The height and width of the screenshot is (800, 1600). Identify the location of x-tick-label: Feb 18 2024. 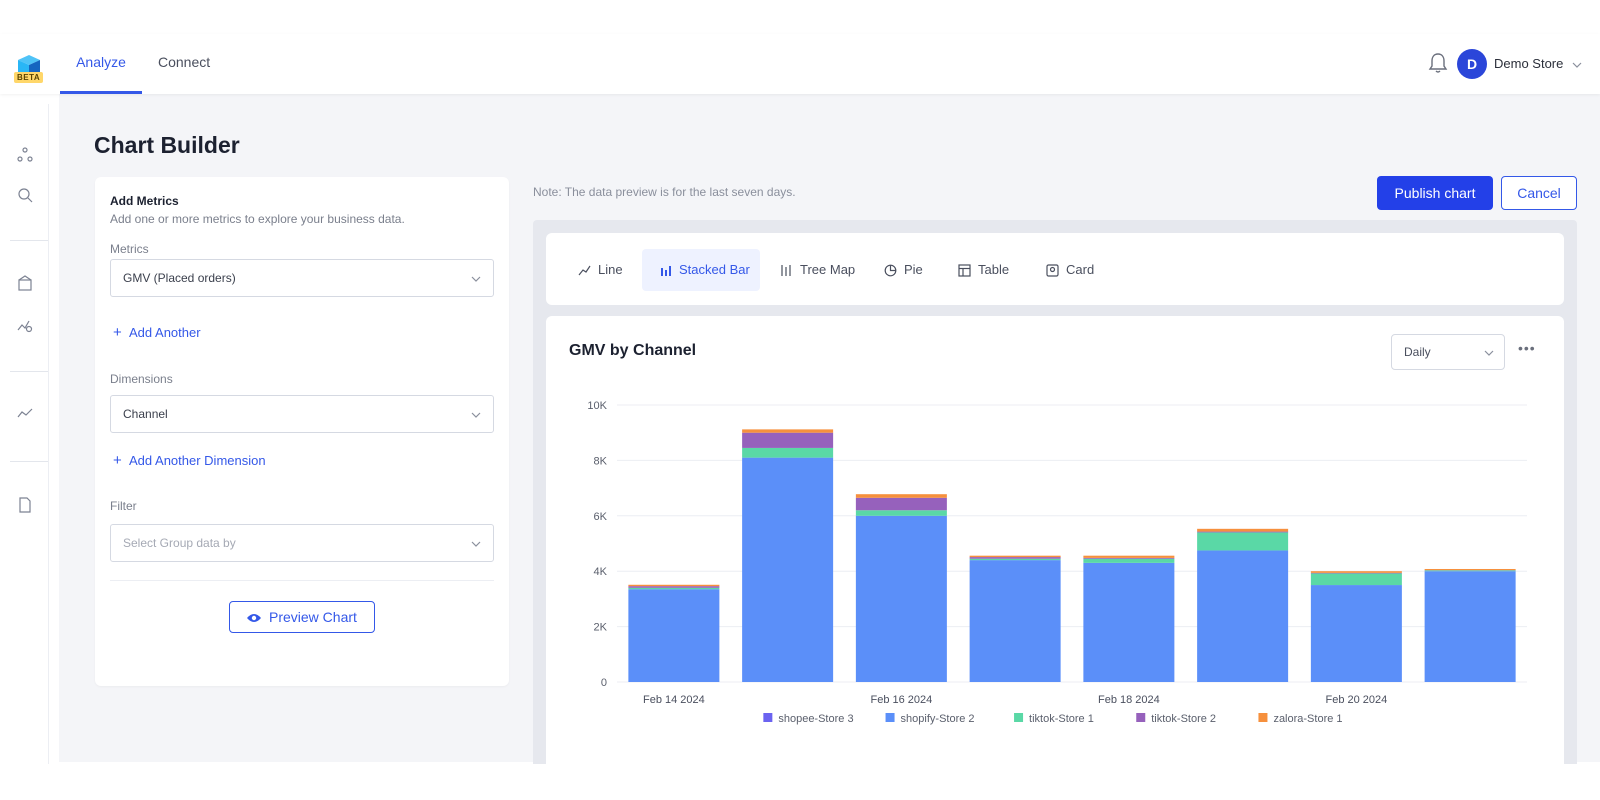
(1129, 700).